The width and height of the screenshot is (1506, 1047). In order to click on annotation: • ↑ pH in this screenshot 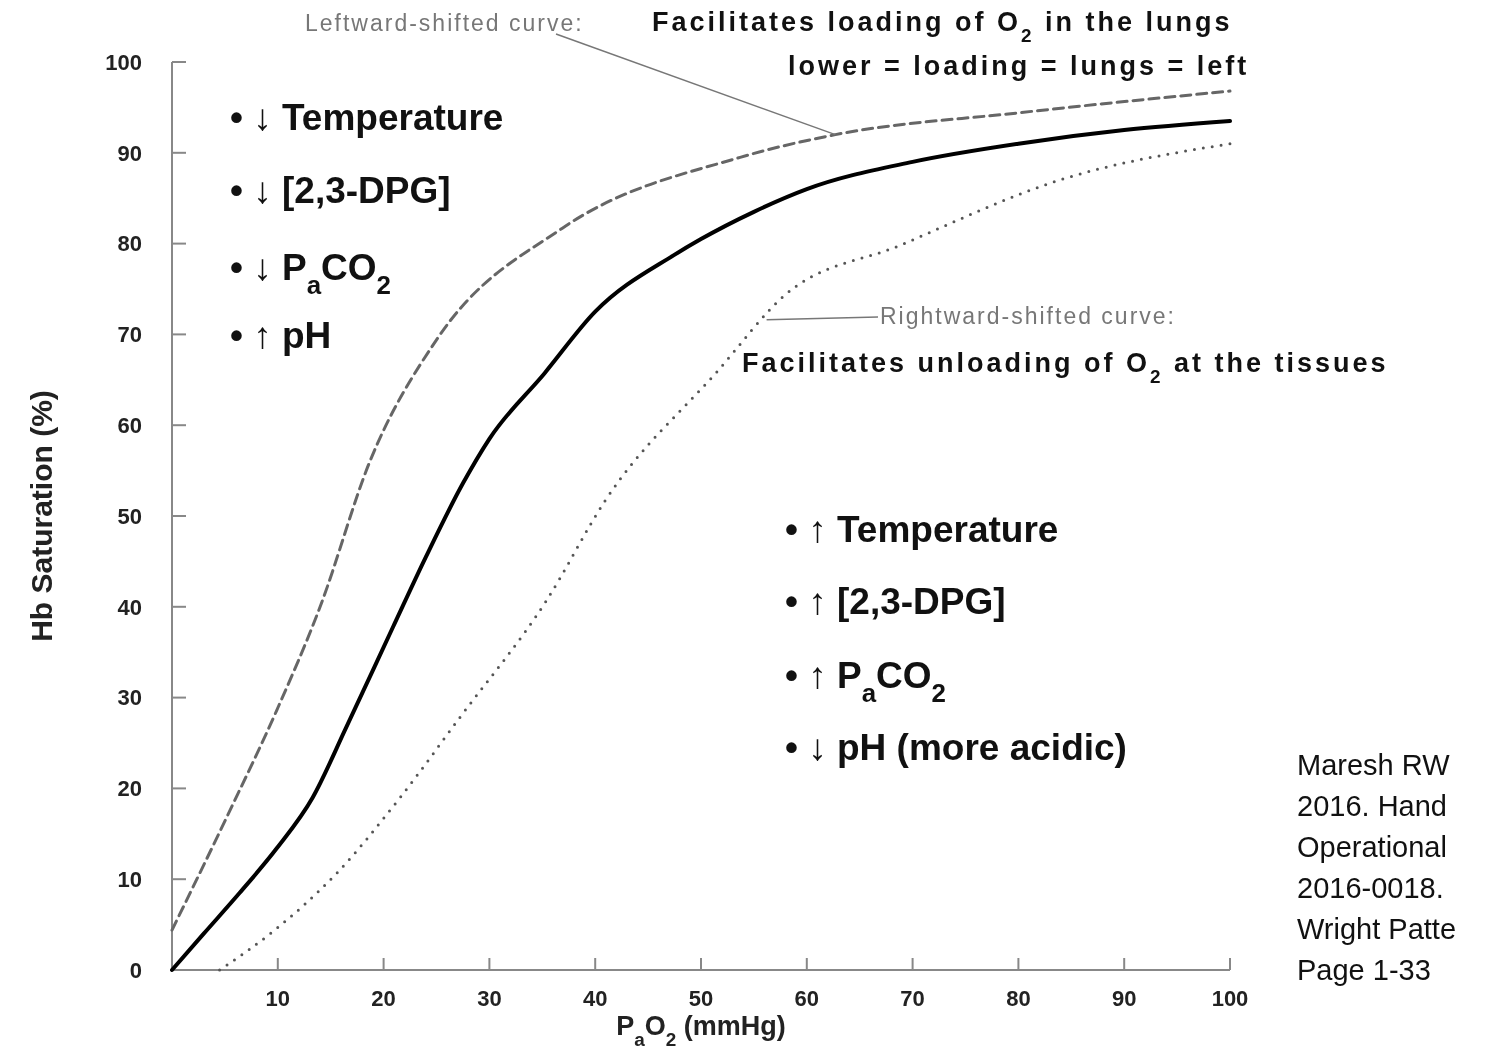, I will do `click(281, 335)`.